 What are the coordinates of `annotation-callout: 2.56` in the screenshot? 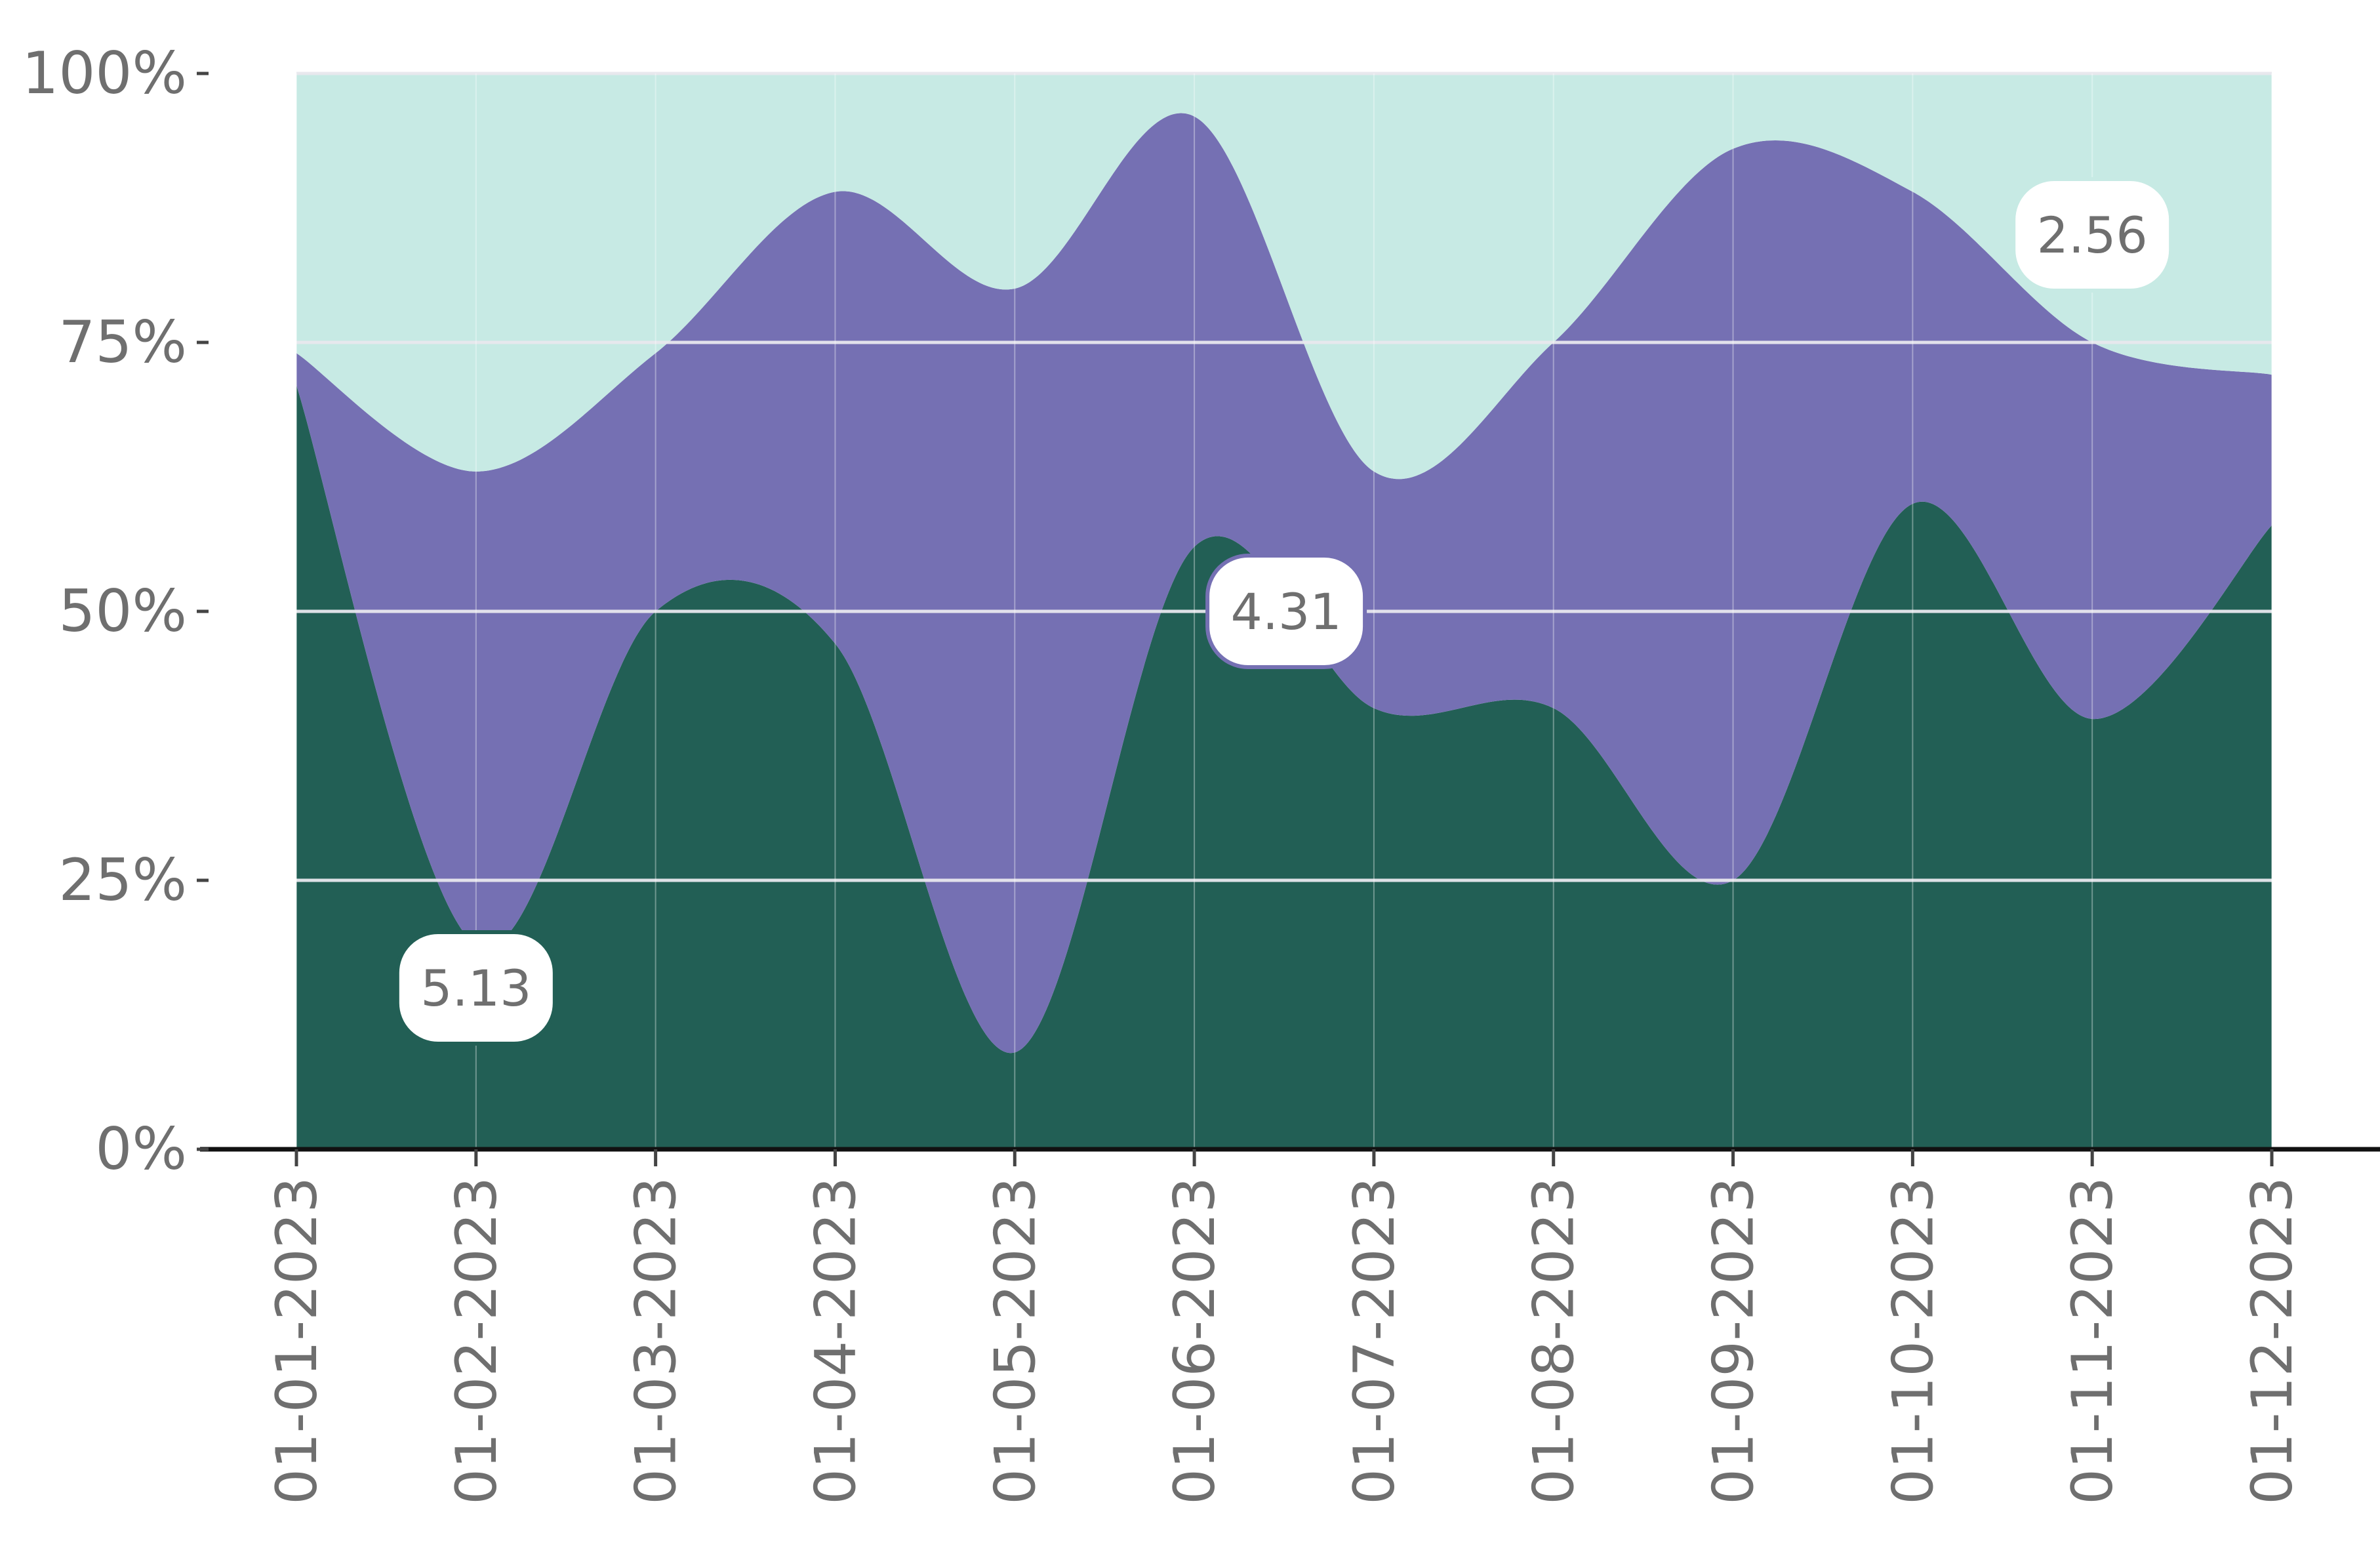 It's located at (2092, 235).